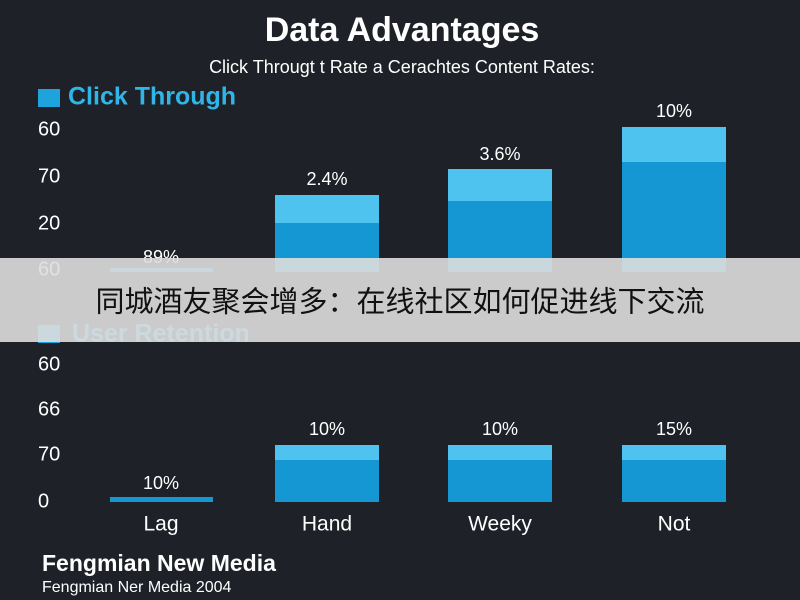  I want to click on banner, so click(400, 300).